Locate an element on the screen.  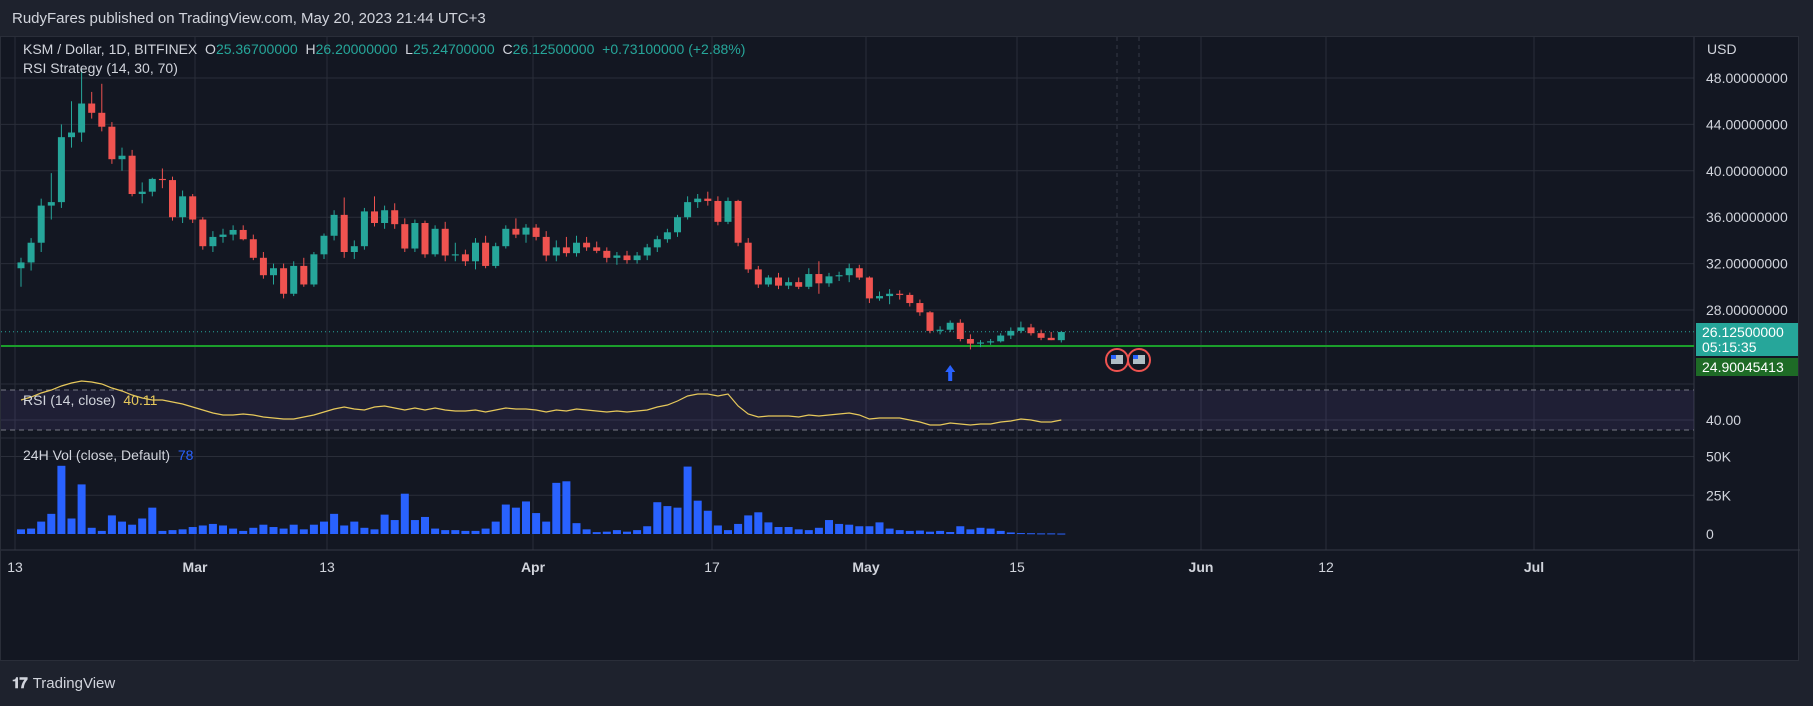
low-value: 25.24700000 is located at coordinates (453, 49).